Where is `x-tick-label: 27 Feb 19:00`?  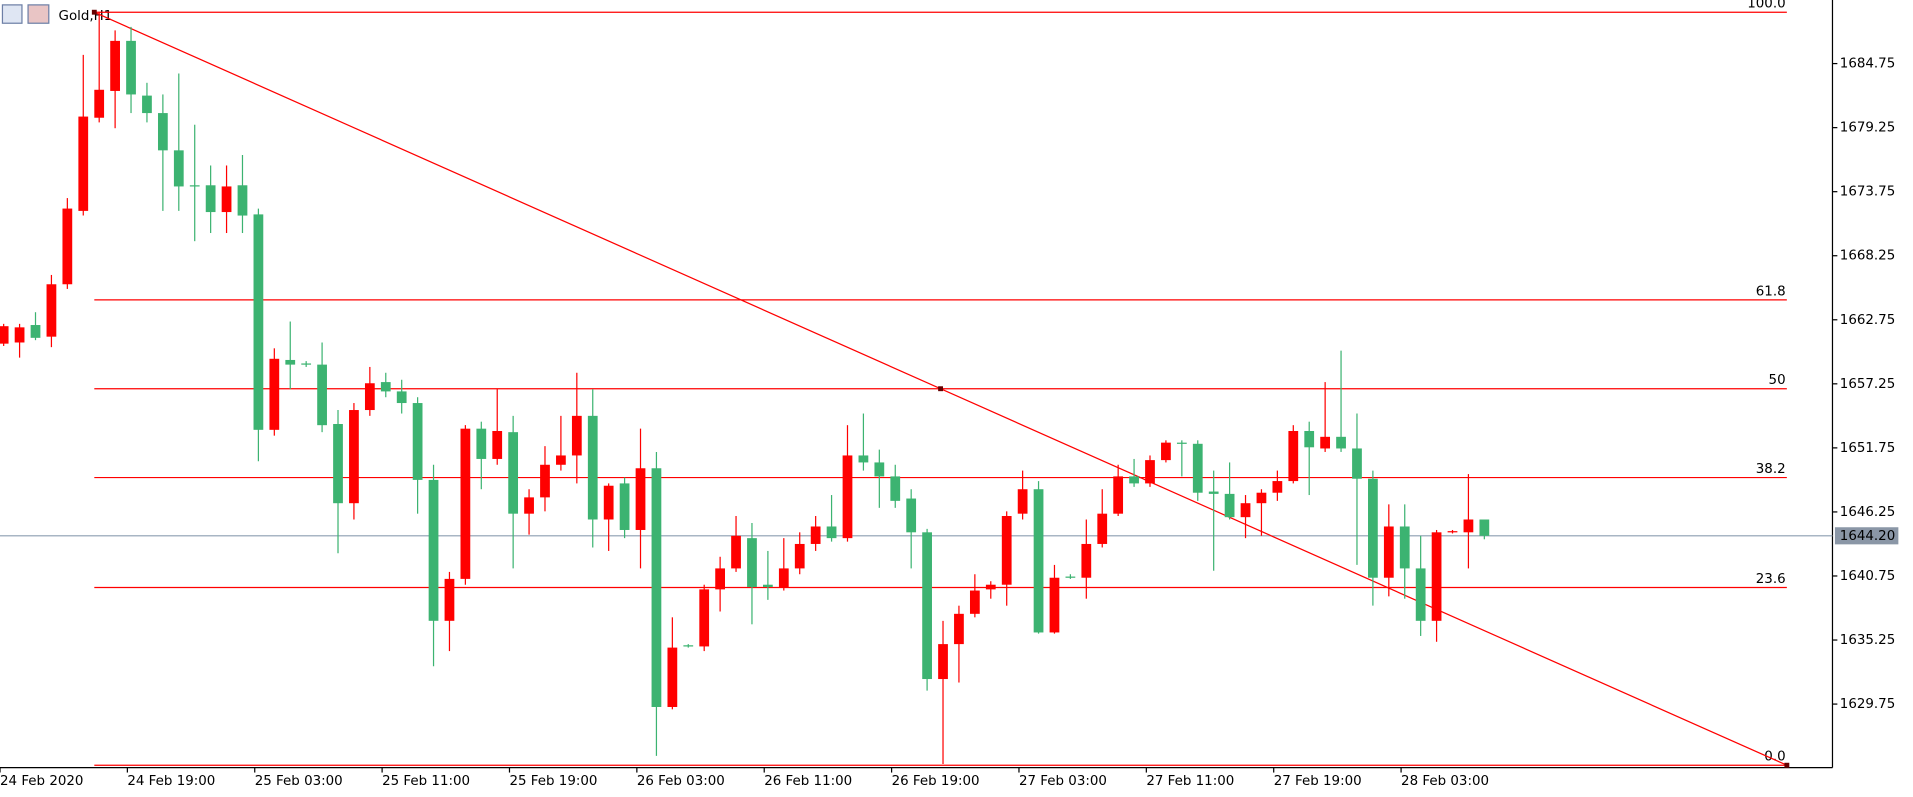
x-tick-label: 27 Feb 19:00 is located at coordinates (1318, 781).